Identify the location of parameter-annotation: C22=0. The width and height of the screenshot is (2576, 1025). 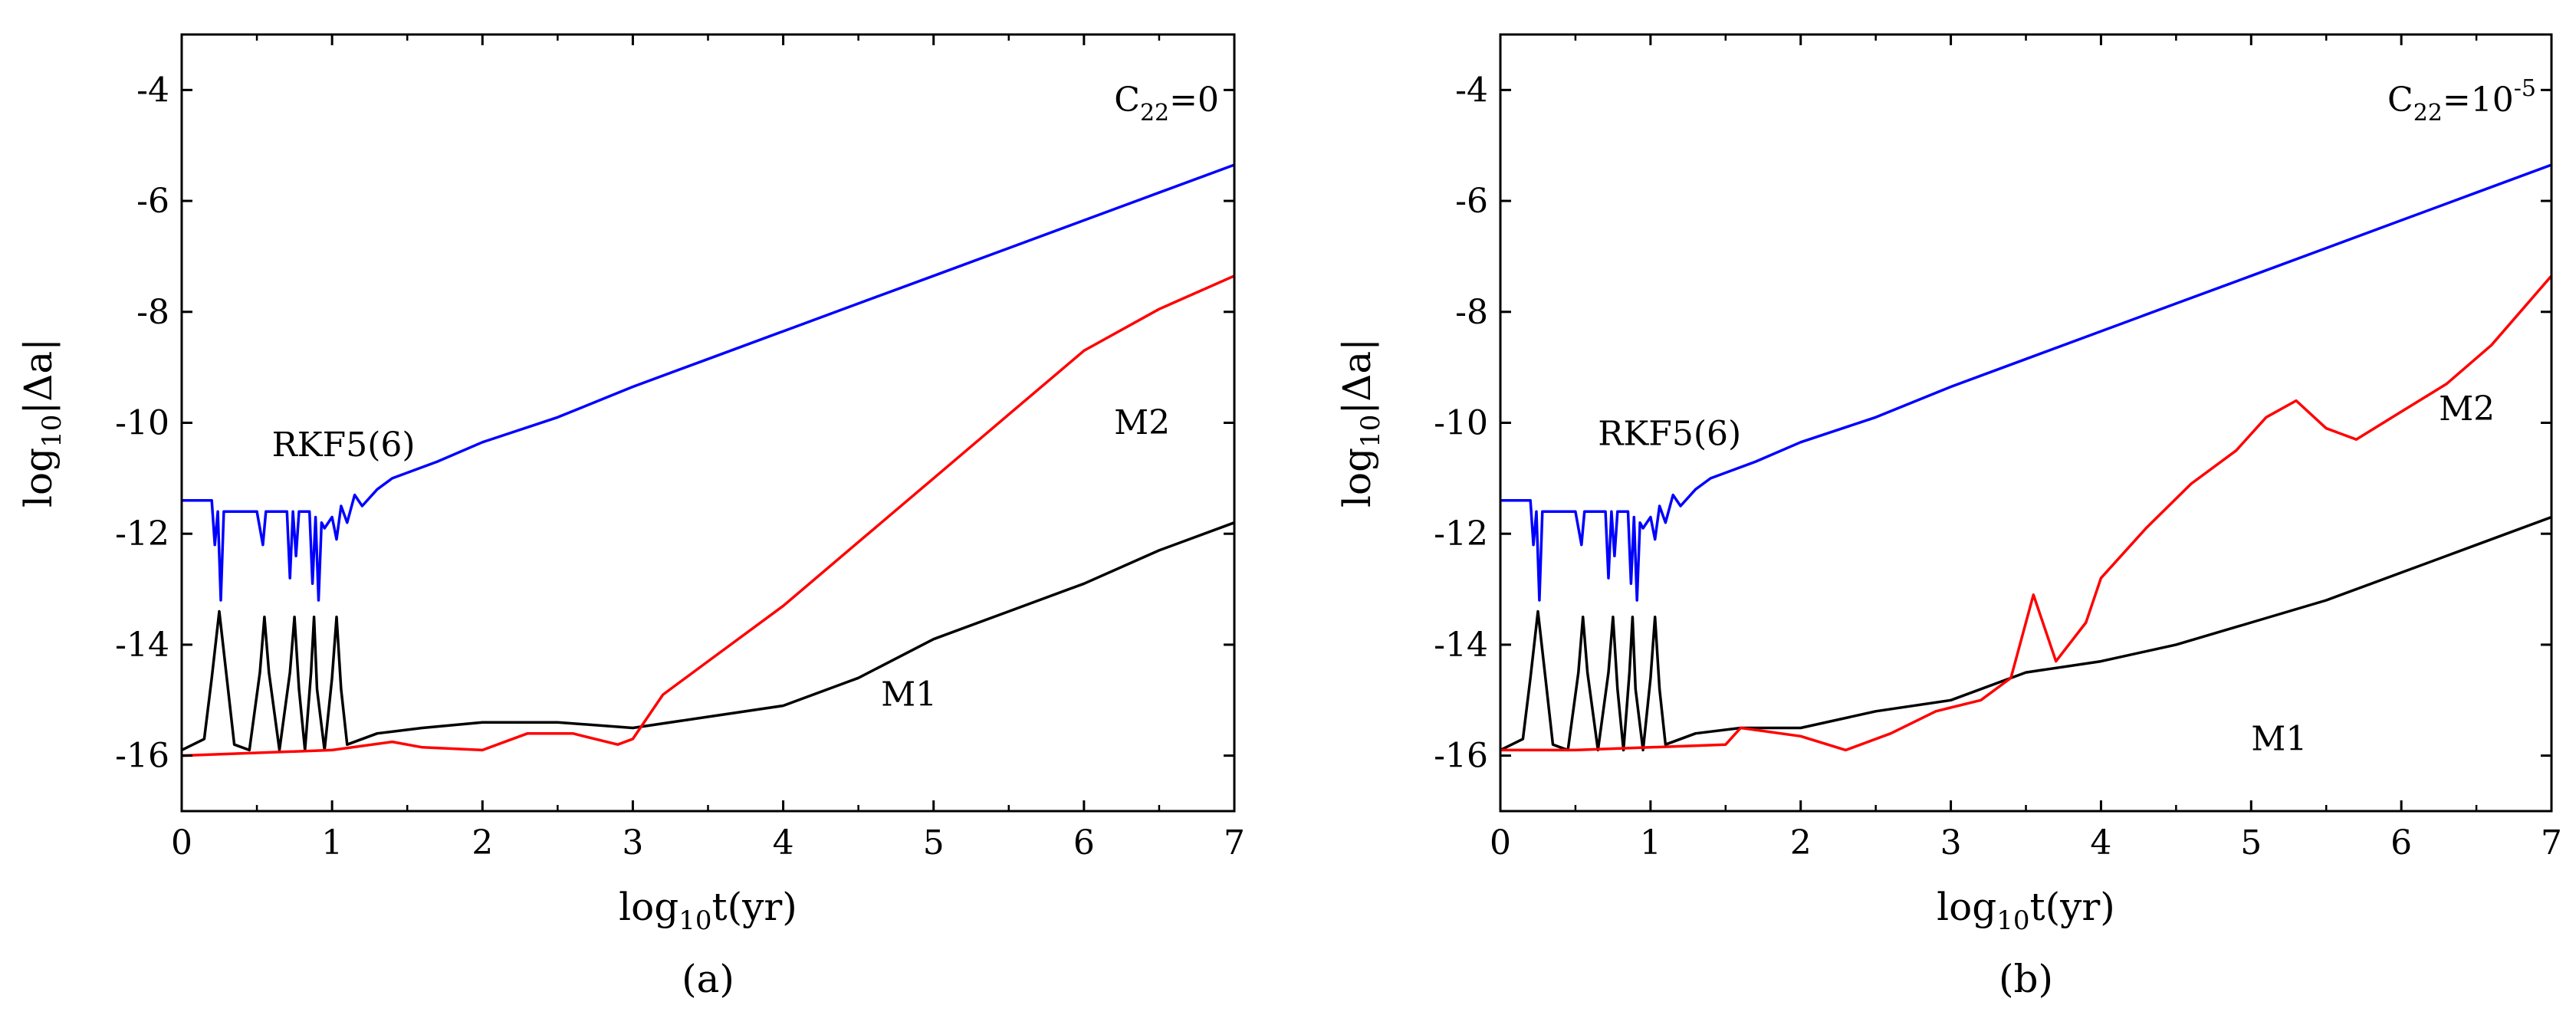
(1166, 103).